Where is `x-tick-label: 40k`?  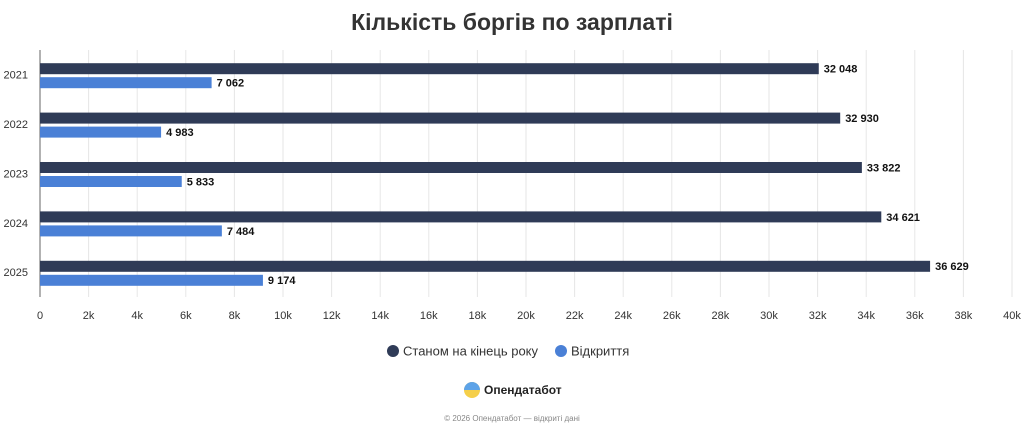
x-tick-label: 40k is located at coordinates (1012, 316).